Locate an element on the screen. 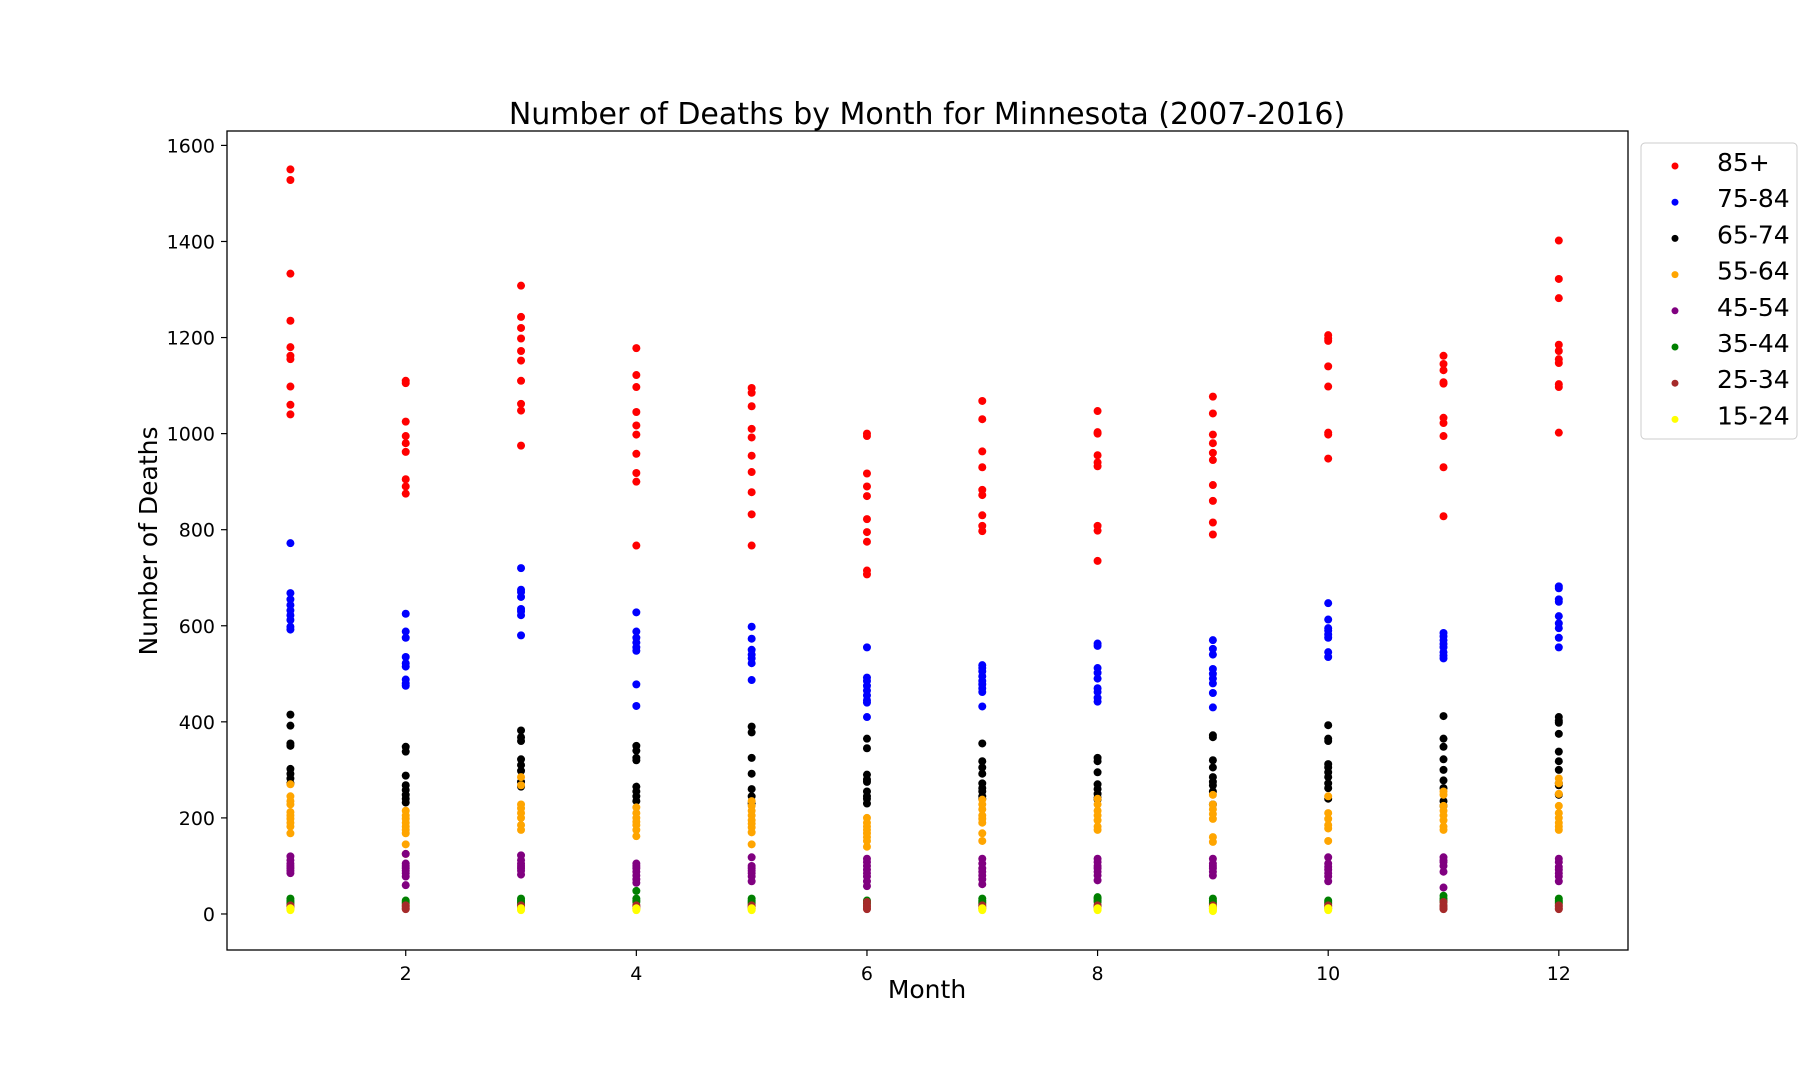 The image size is (1800, 1084). legend-box is located at coordinates (1719, 291).